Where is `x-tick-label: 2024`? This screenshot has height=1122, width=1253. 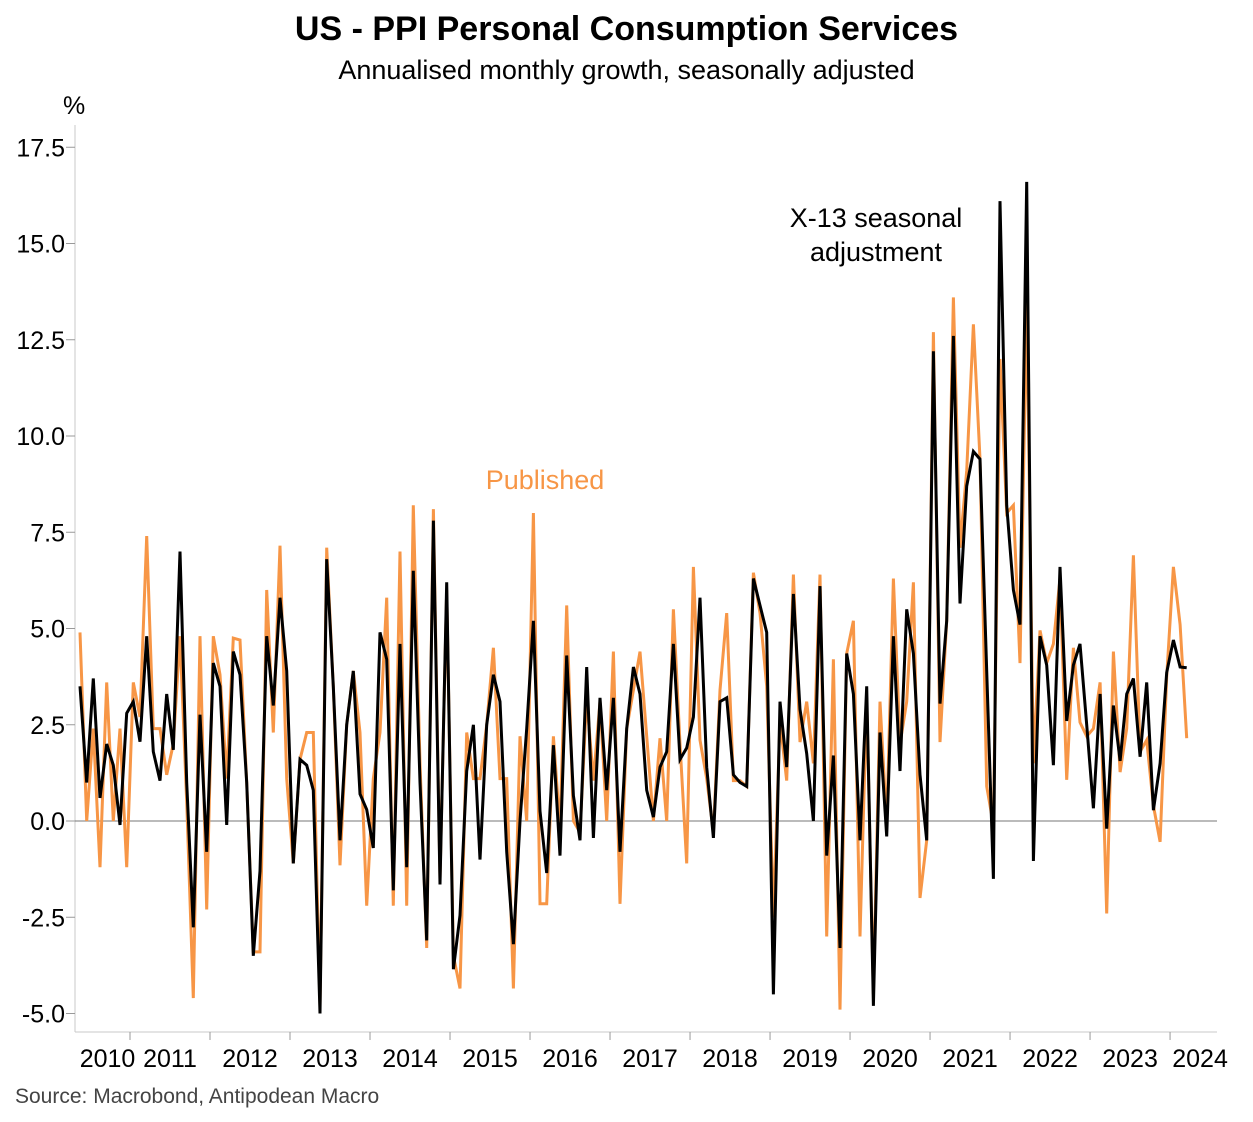
x-tick-label: 2024 is located at coordinates (1200, 1059).